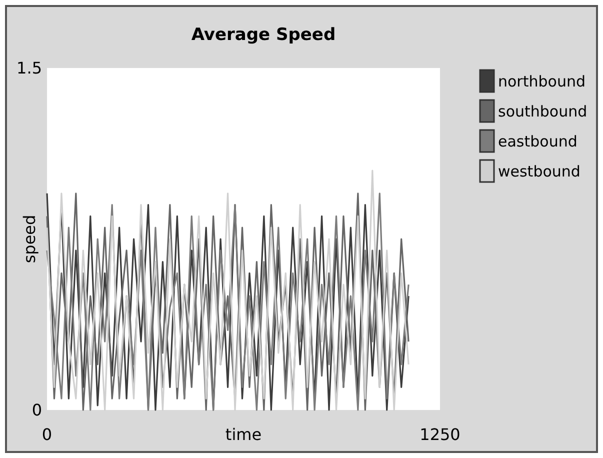 The image size is (603, 458). What do you see at coordinates (539, 171) in the screenshot?
I see `legend-label: westbound` at bounding box center [539, 171].